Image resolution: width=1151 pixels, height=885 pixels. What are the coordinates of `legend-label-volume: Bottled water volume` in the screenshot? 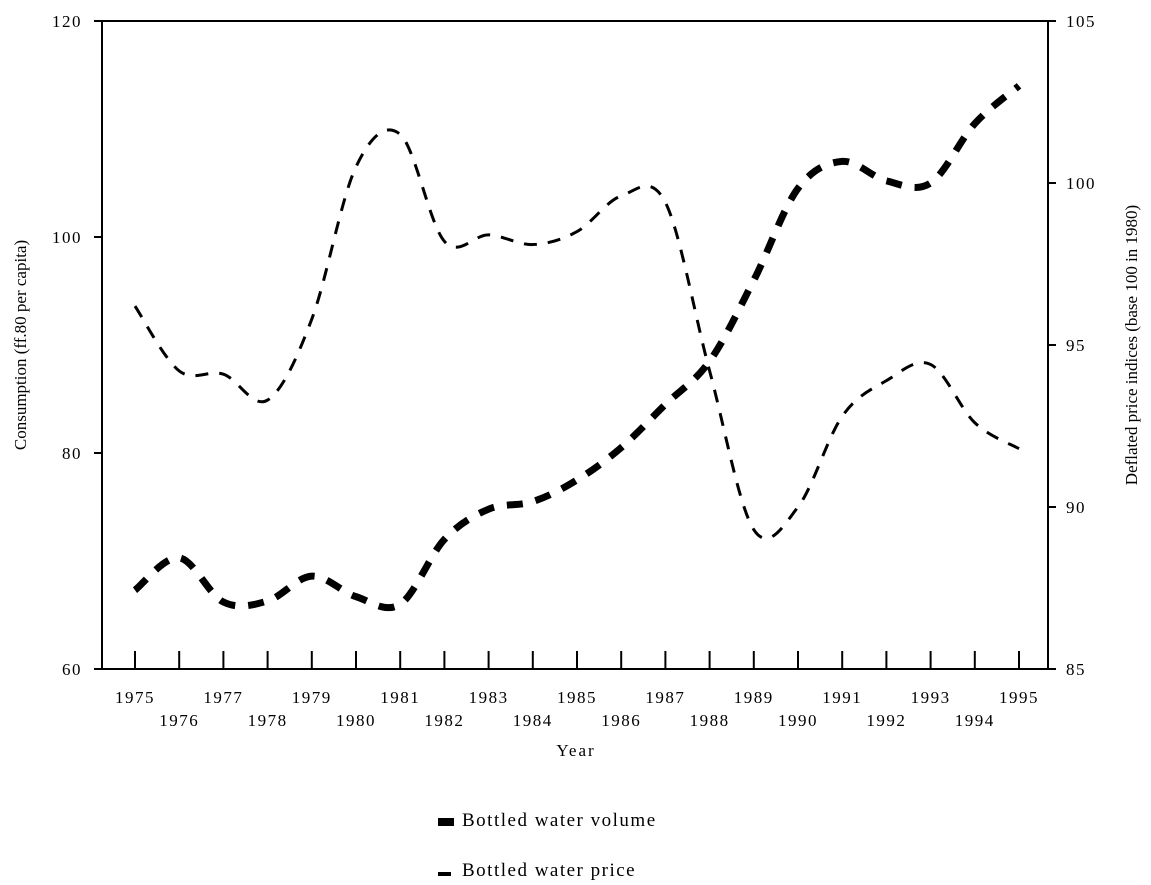 It's located at (559, 820).